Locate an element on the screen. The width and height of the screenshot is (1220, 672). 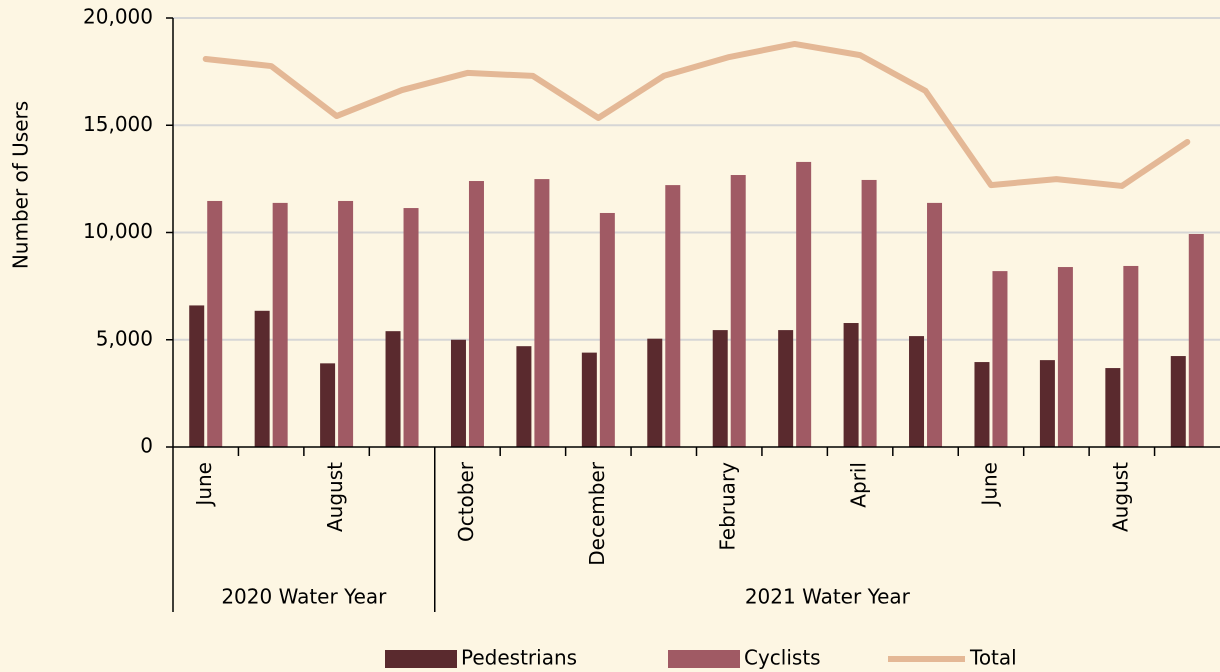
group-label: 2021 Water Year is located at coordinates (828, 597).